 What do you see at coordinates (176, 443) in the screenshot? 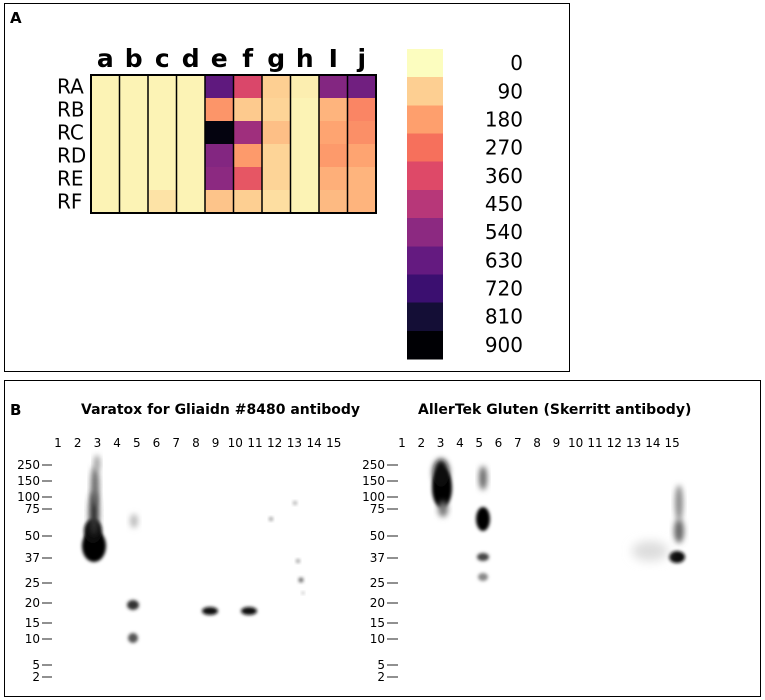
I see `lane-number: 7` at bounding box center [176, 443].